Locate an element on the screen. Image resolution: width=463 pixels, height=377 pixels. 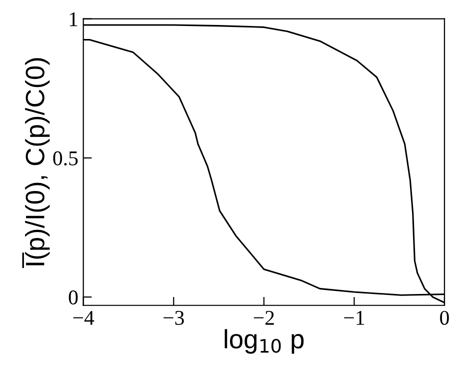
x-tick-label: −3 is located at coordinates (174, 317).